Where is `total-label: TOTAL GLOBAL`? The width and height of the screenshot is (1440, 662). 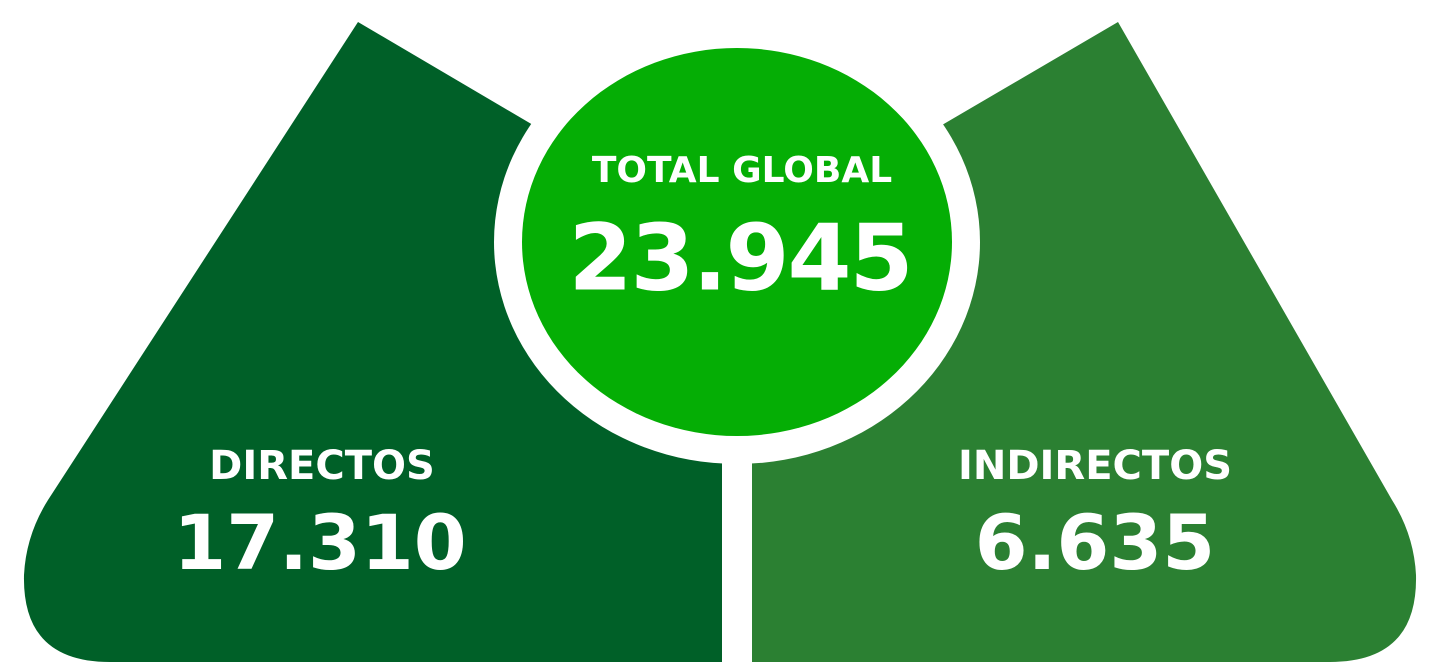
total-label: TOTAL GLOBAL is located at coordinates (742, 170).